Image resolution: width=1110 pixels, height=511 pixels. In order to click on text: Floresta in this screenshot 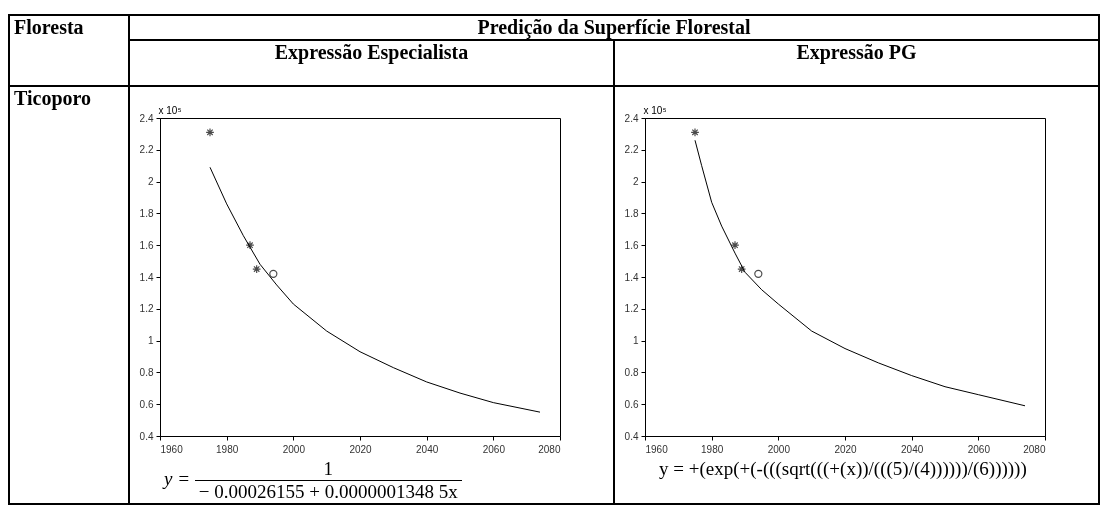, I will do `click(69, 50)`.